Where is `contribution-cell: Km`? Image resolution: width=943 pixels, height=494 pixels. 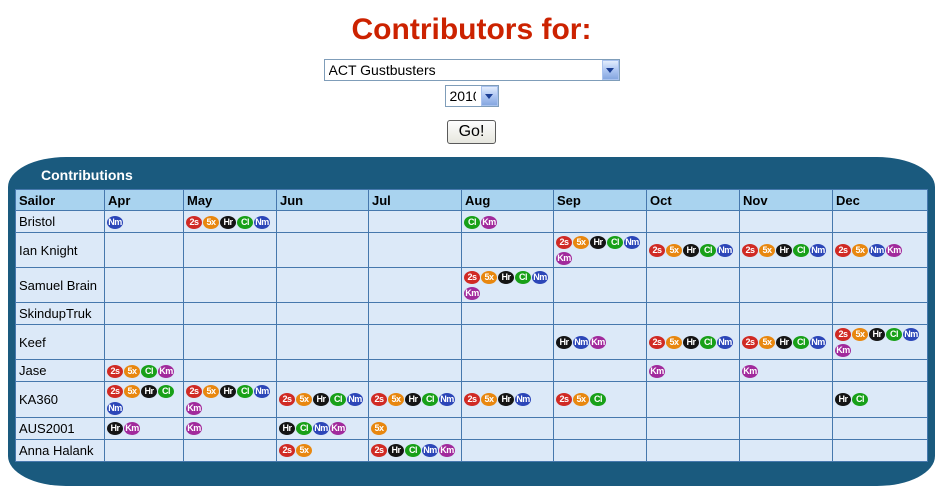 contribution-cell: Km is located at coordinates (693, 371).